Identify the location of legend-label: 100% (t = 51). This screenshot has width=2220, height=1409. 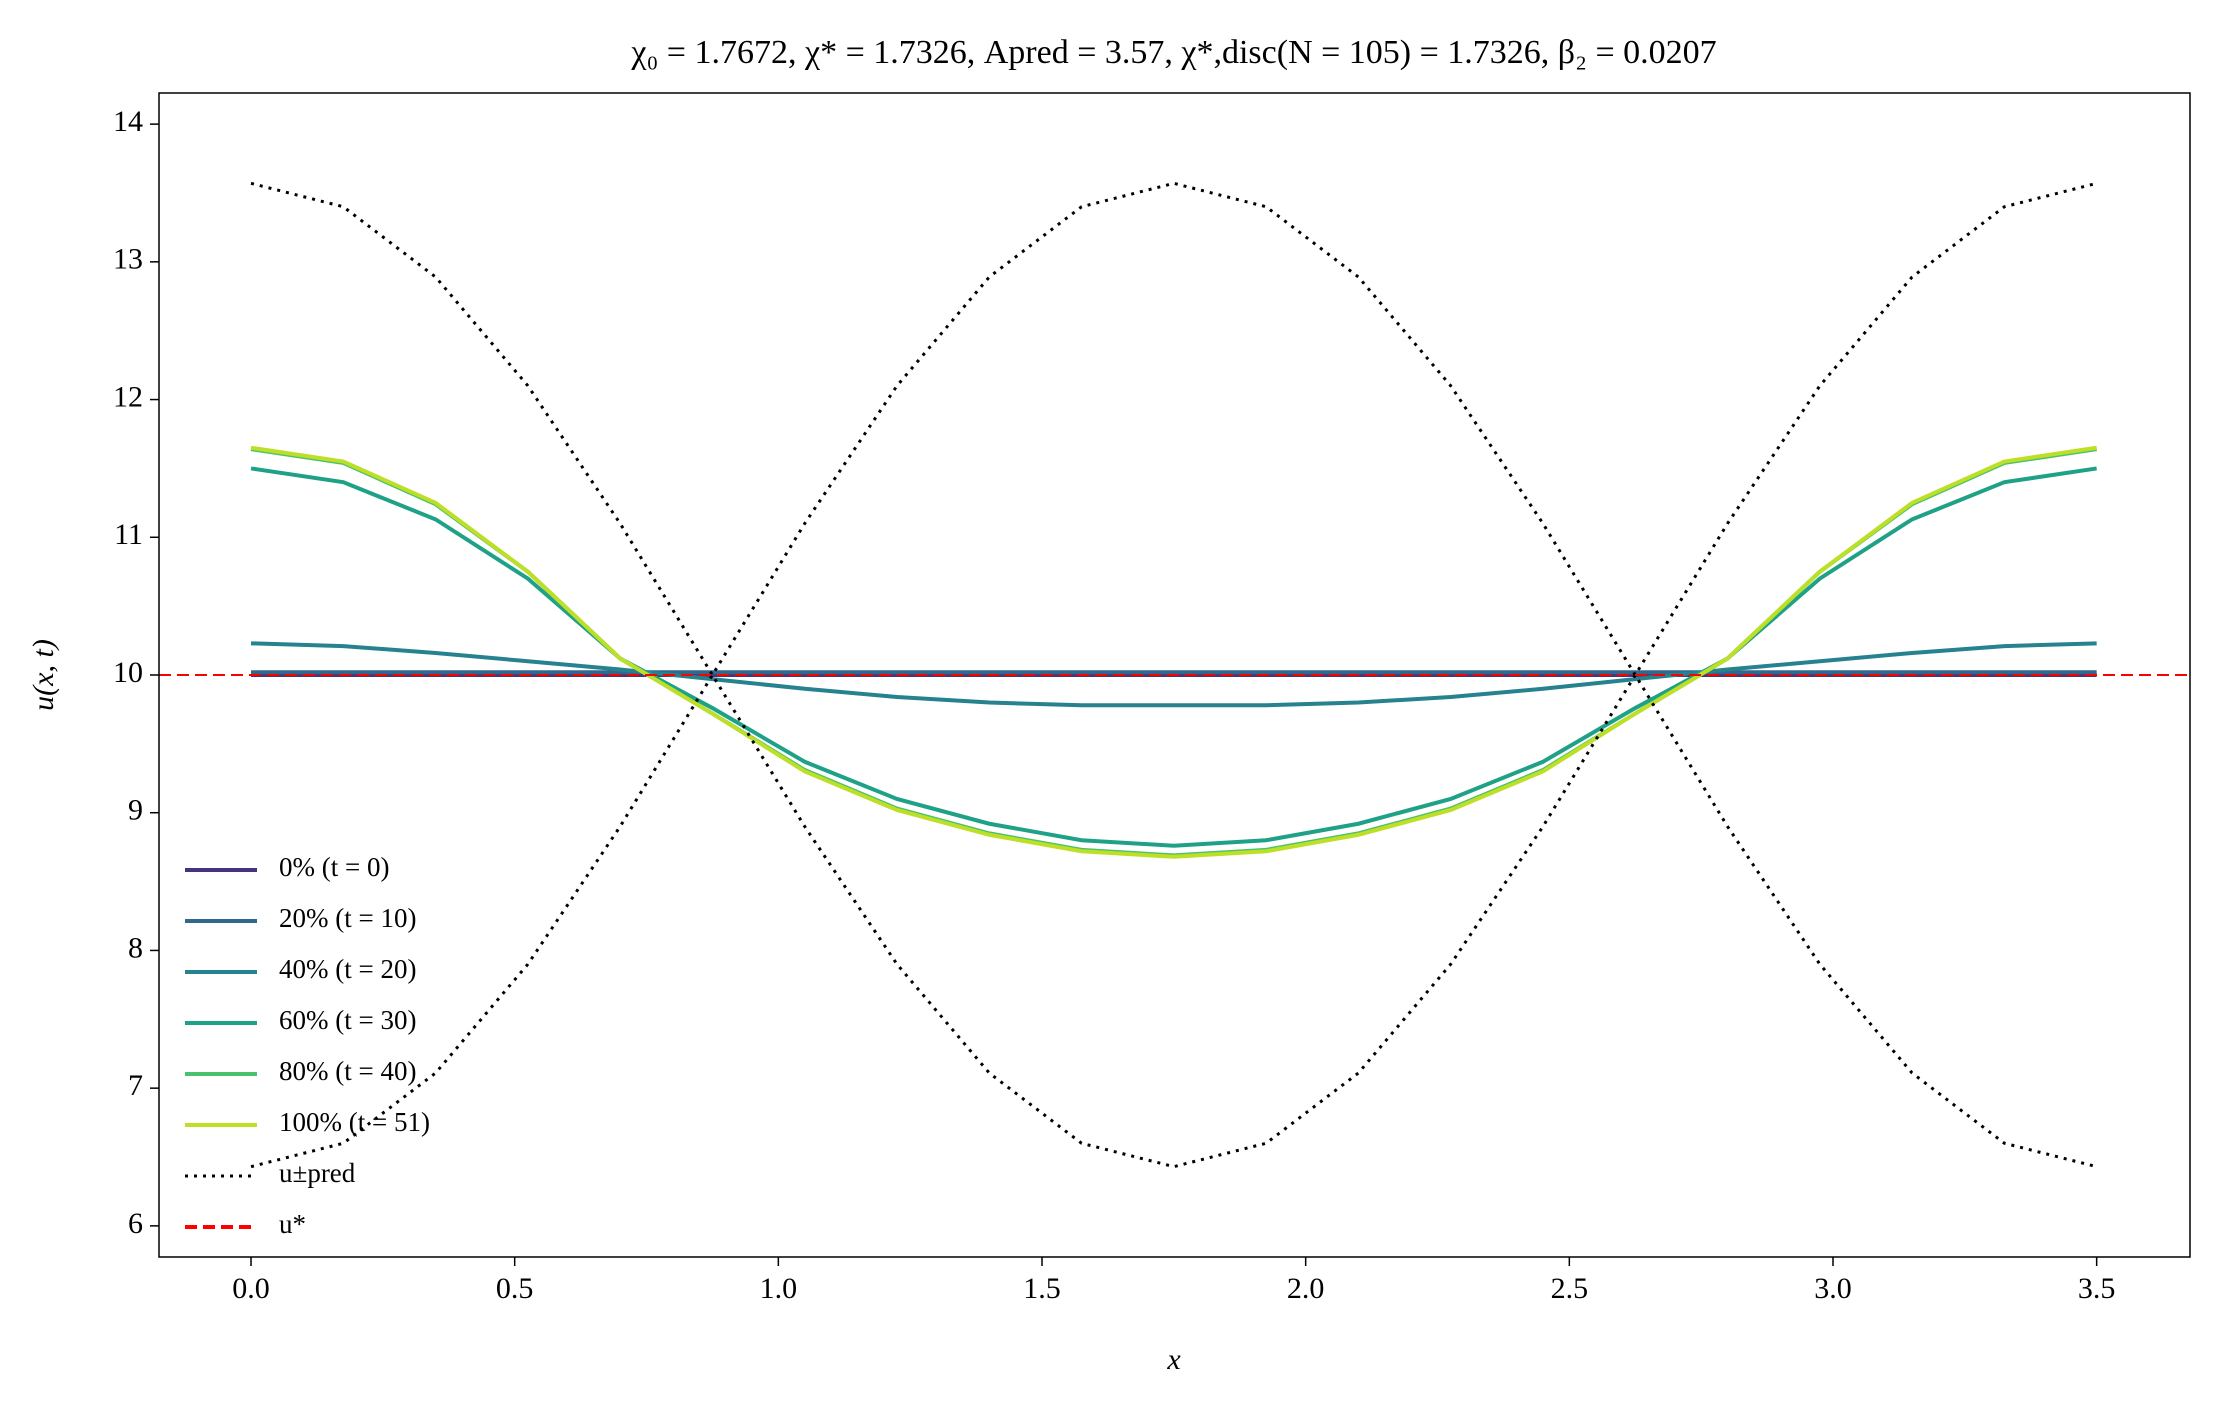
(354, 1122).